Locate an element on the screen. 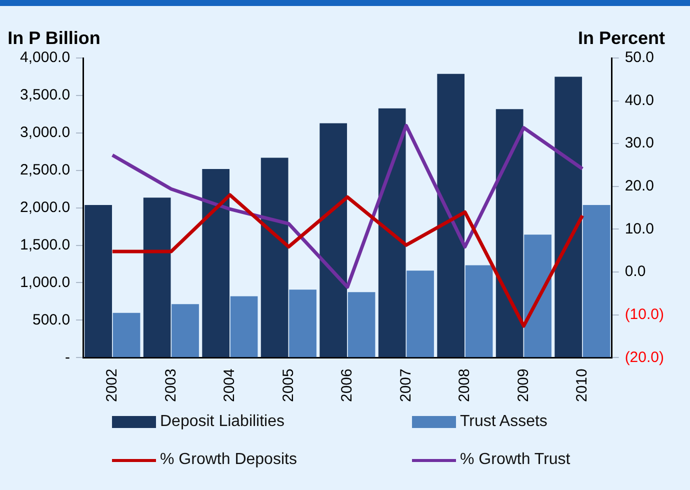 This screenshot has height=490, width=690. y2-tick-label: 50.0 is located at coordinates (639, 57).